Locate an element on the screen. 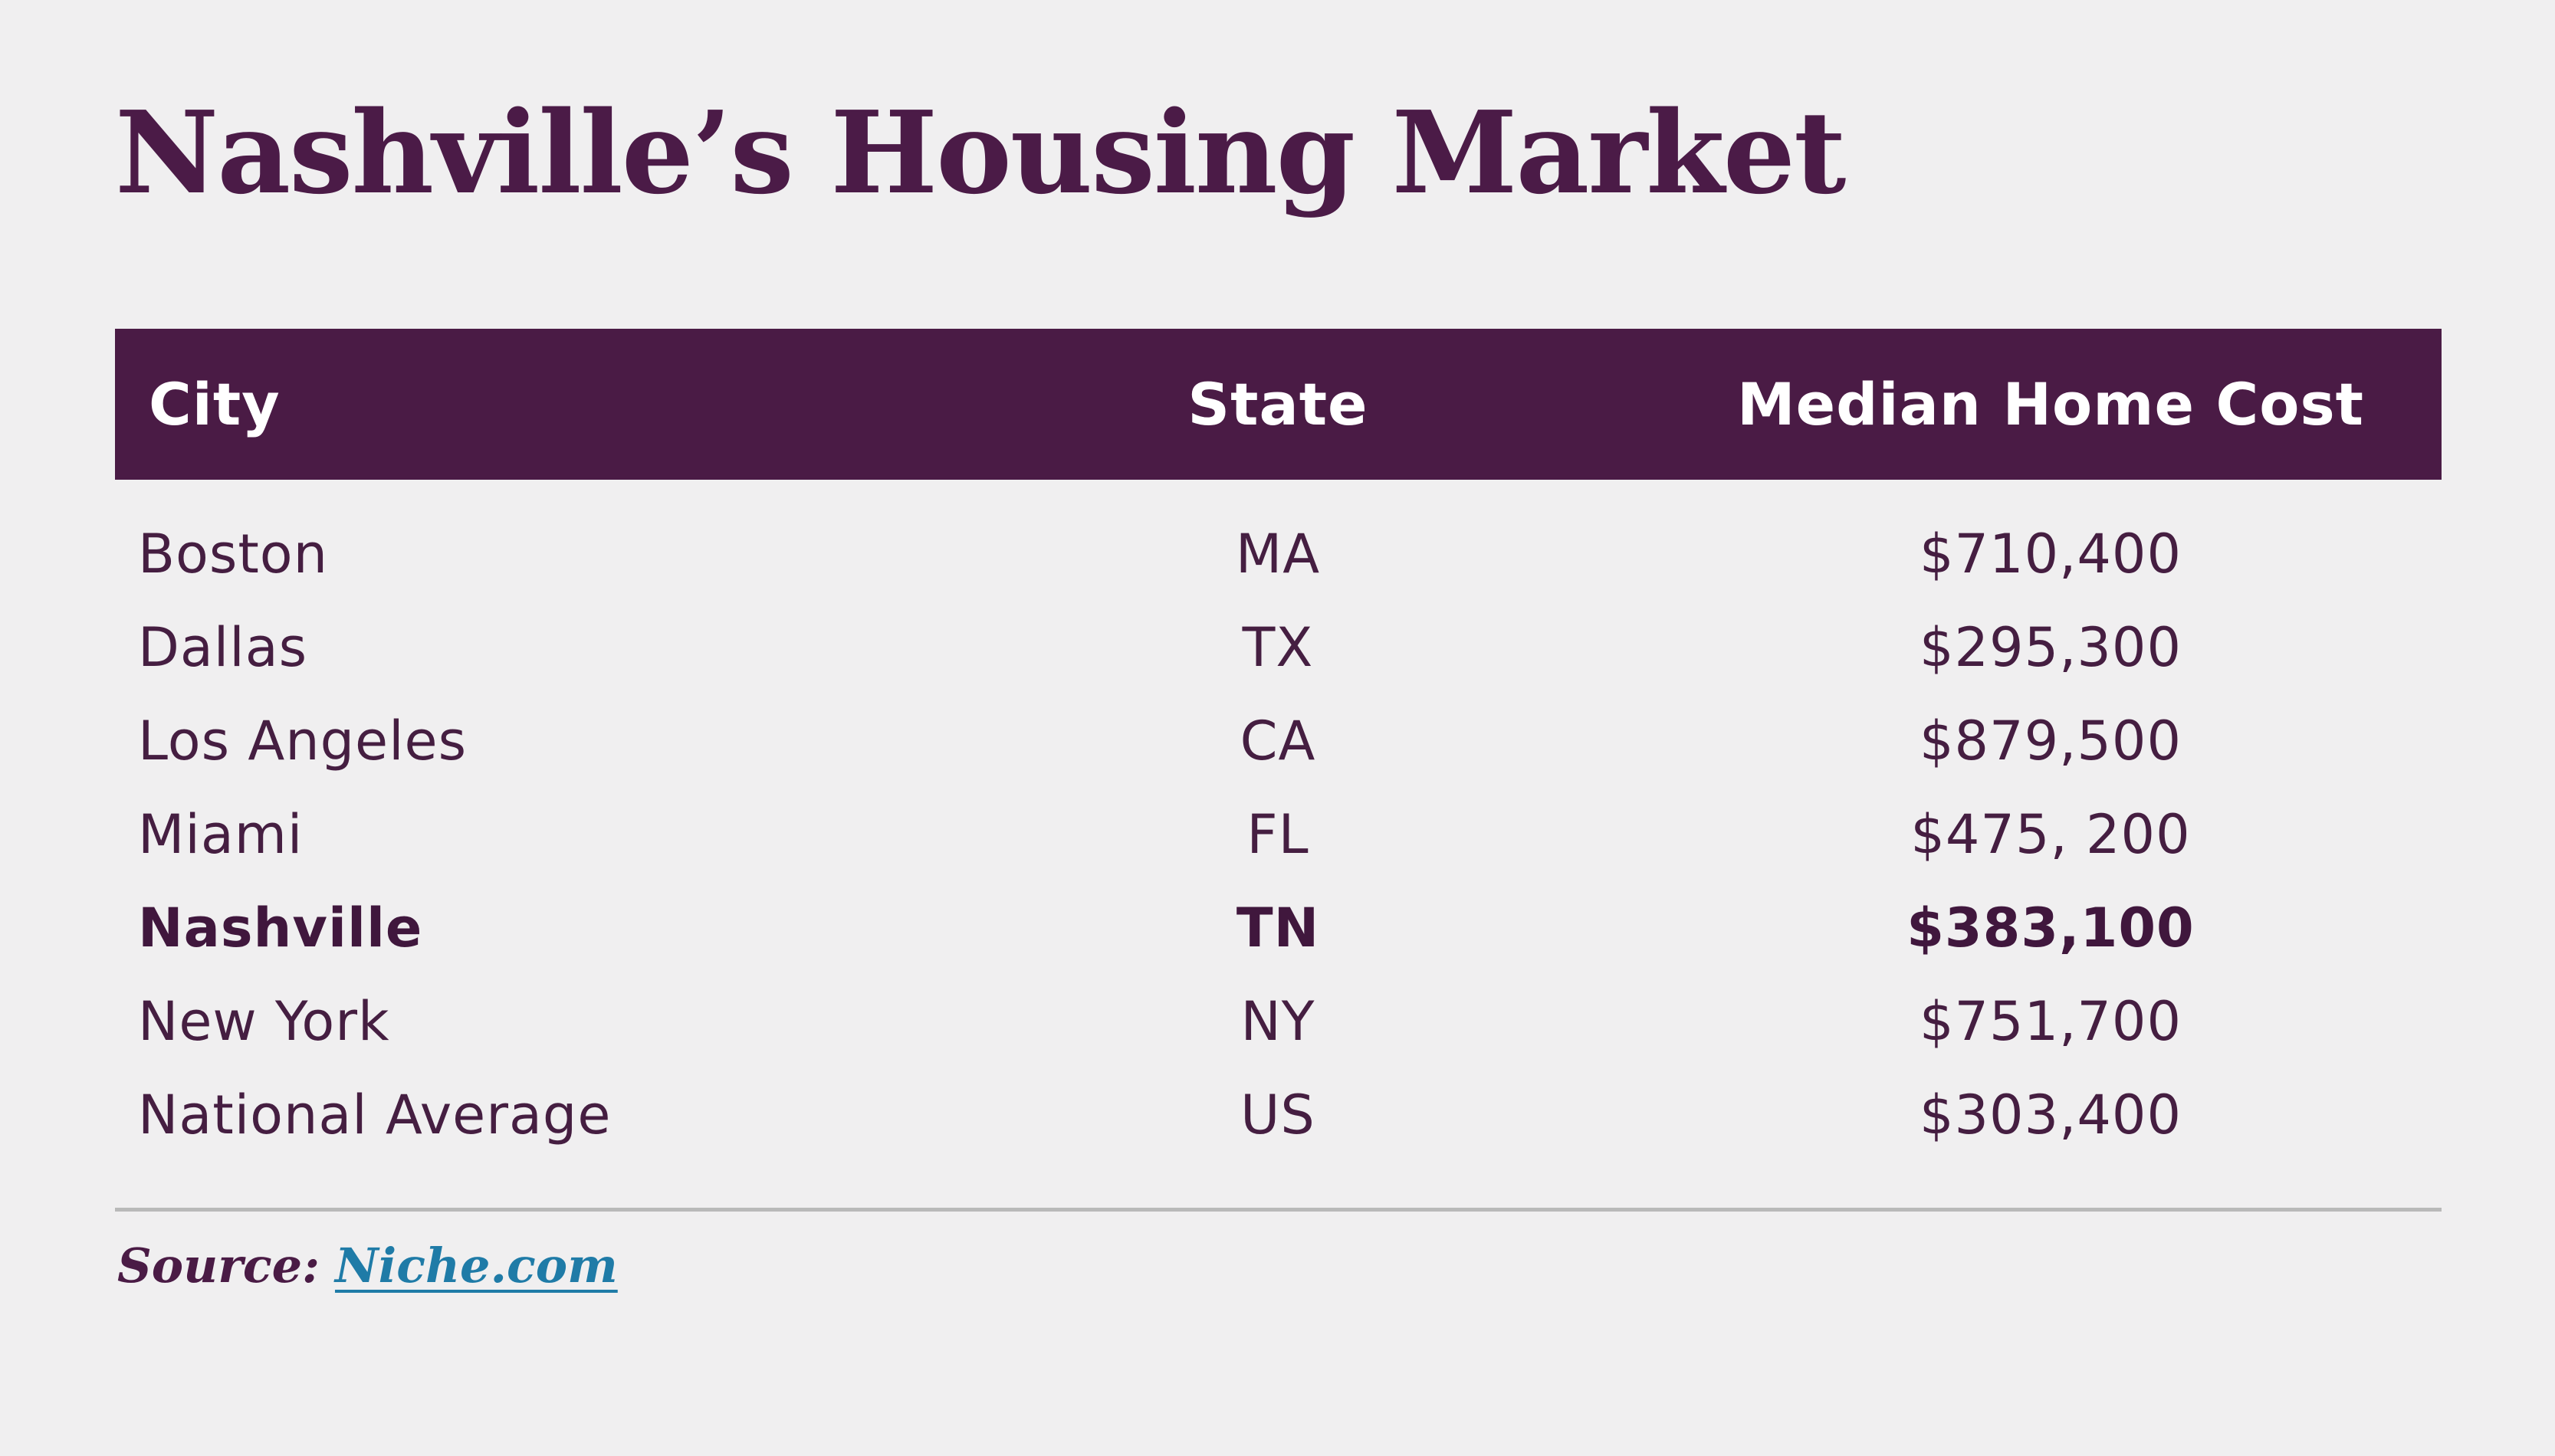  city-cell: Boston is located at coordinates (233, 554).